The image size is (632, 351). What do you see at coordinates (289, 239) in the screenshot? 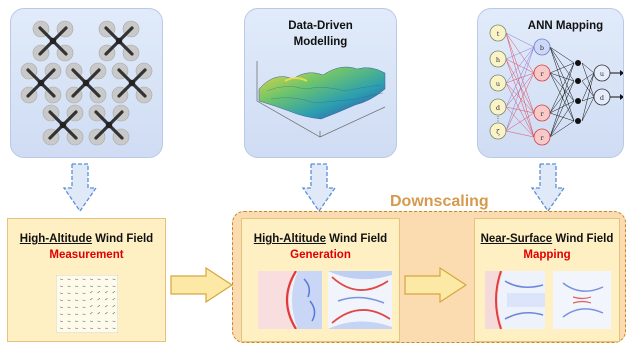
I see `generation-title-underlined: High-Altitude` at bounding box center [289, 239].